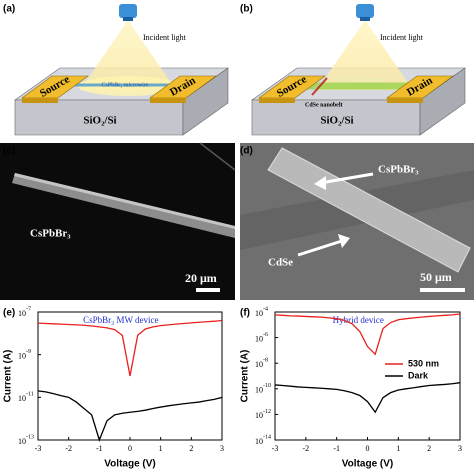 The image size is (474, 474). I want to click on y-tick-exponent: -11, so click(30, 395).